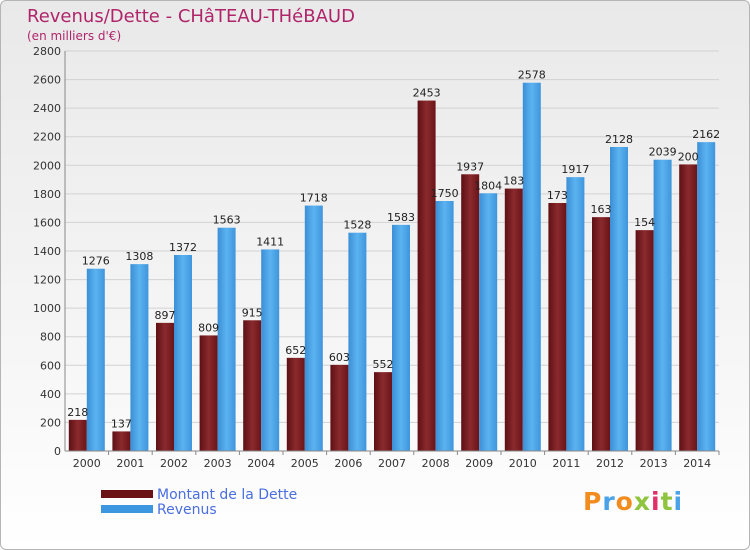 The image size is (750, 550). I want to click on data-label-dette: 154, so click(644, 222).